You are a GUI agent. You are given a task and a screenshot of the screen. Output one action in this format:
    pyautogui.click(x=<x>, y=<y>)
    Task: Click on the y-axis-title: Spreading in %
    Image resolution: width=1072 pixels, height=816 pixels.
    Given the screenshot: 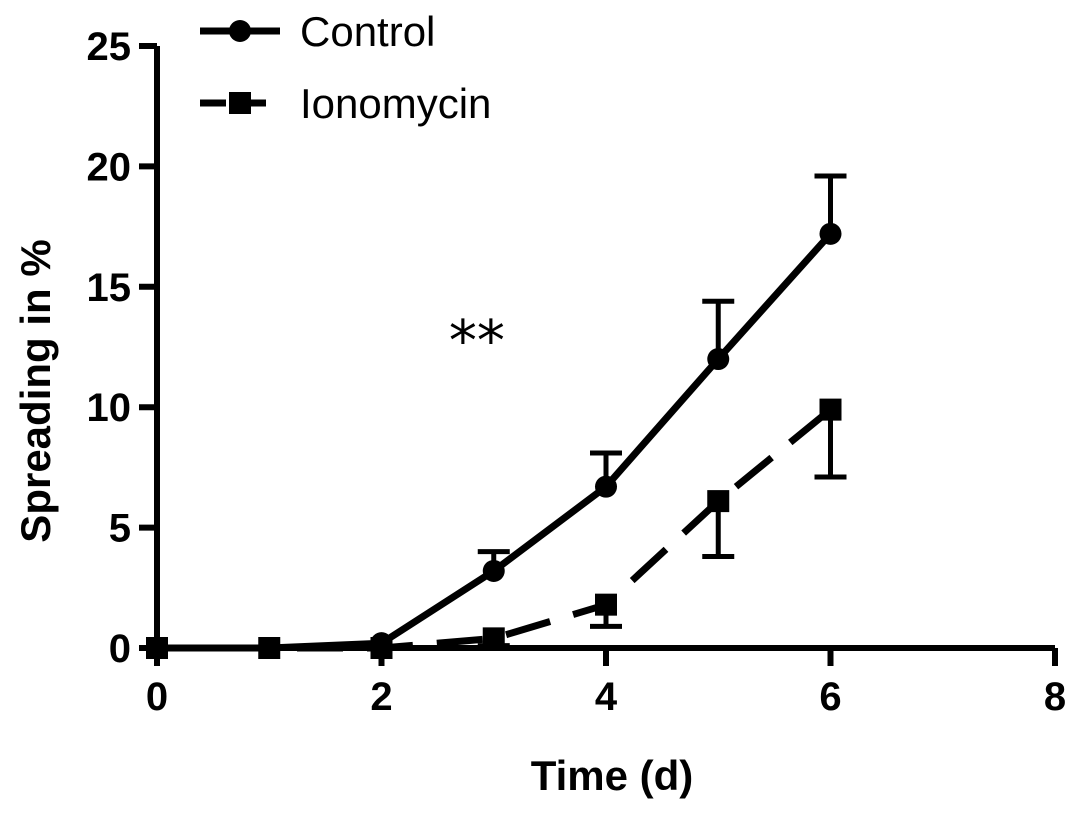 What is the action you would take?
    pyautogui.click(x=35, y=390)
    